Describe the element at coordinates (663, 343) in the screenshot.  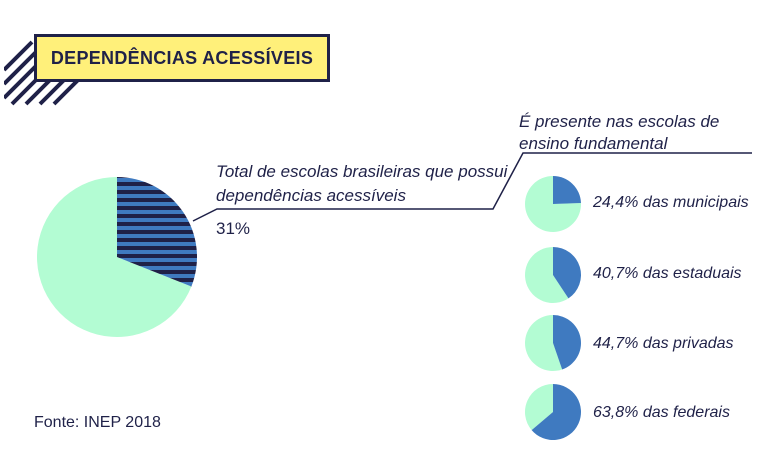
I see `small-pie-label: 44,7% das privadas` at that location.